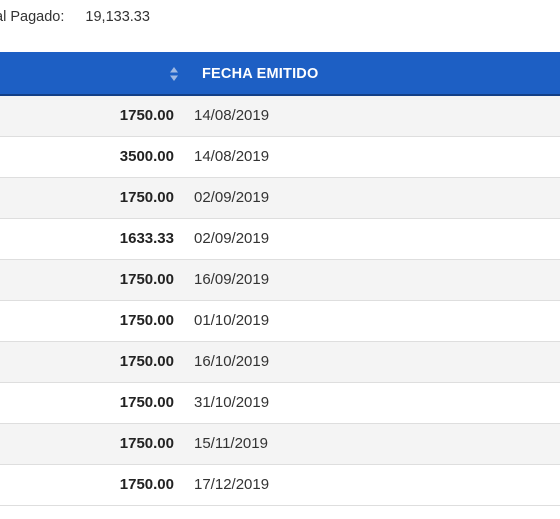 Image resolution: width=560 pixels, height=519 pixels. What do you see at coordinates (280, 116) in the screenshot?
I see `table-row: 1750.00 14/08/2019` at bounding box center [280, 116].